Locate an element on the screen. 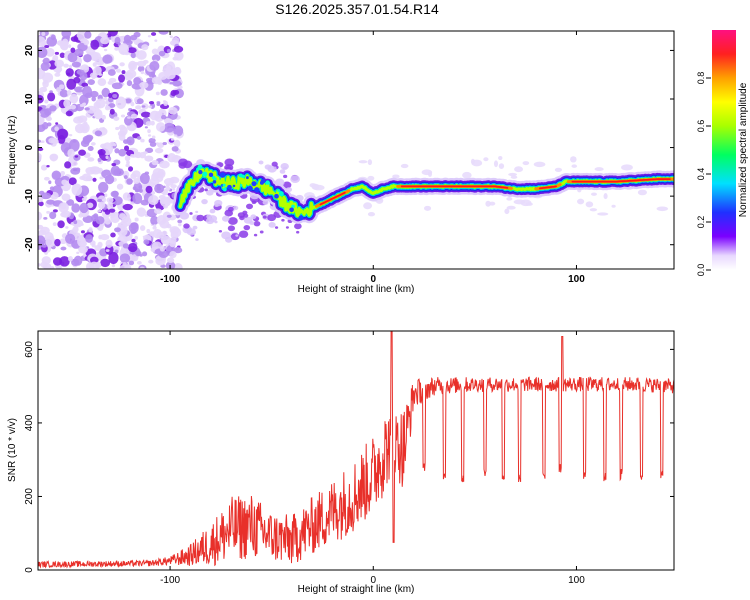 Image resolution: width=750 pixels, height=600 pixels. frequency-ridge is located at coordinates (423, 192).